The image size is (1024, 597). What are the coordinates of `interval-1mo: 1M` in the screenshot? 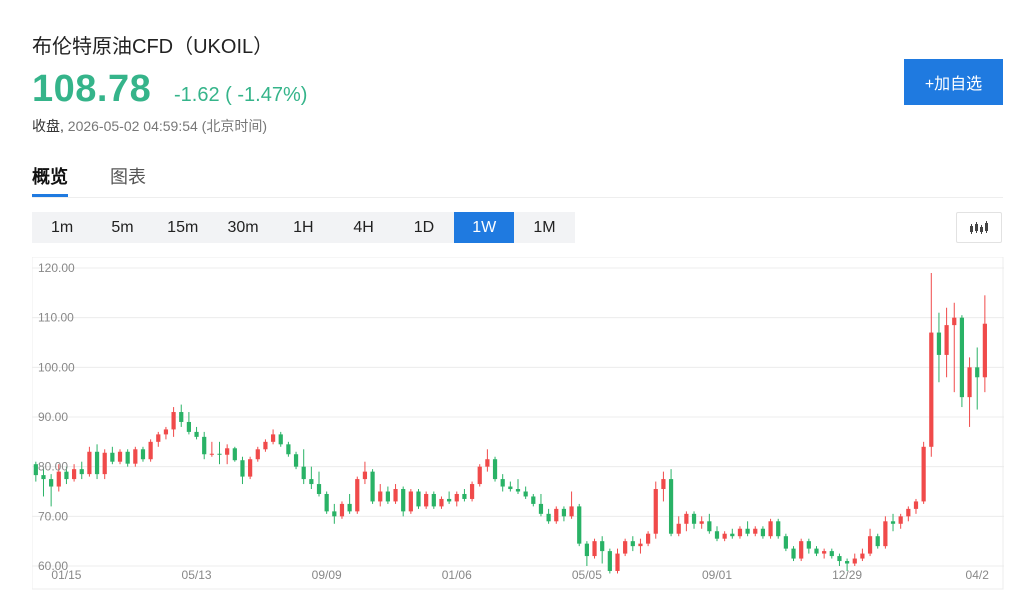 It's located at (544, 227).